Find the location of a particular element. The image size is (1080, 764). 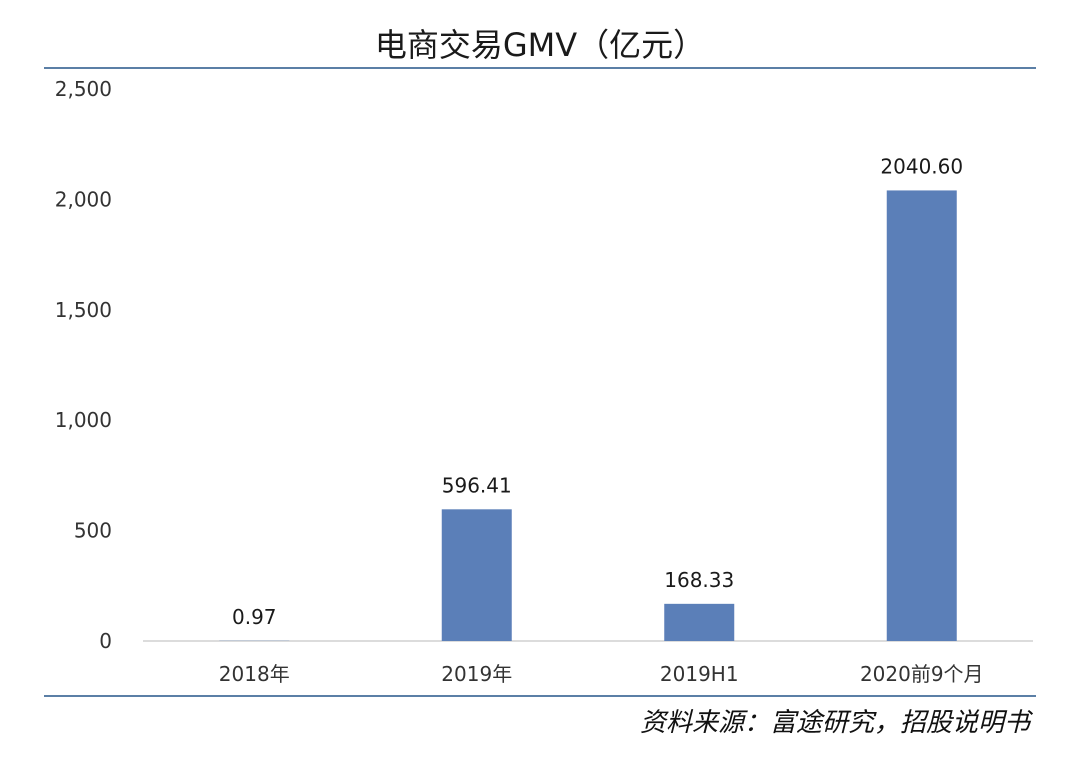

title-divider is located at coordinates (540, 68).